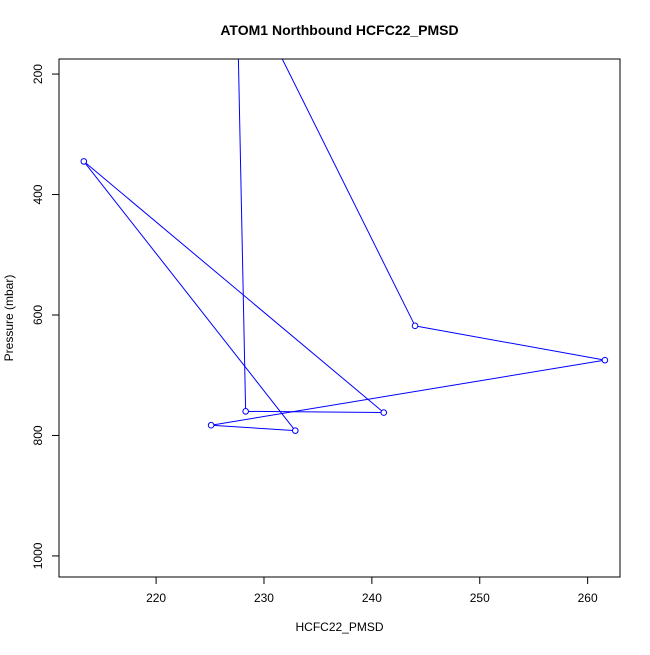  I want to click on y-tick-label: 600, so click(38, 315).